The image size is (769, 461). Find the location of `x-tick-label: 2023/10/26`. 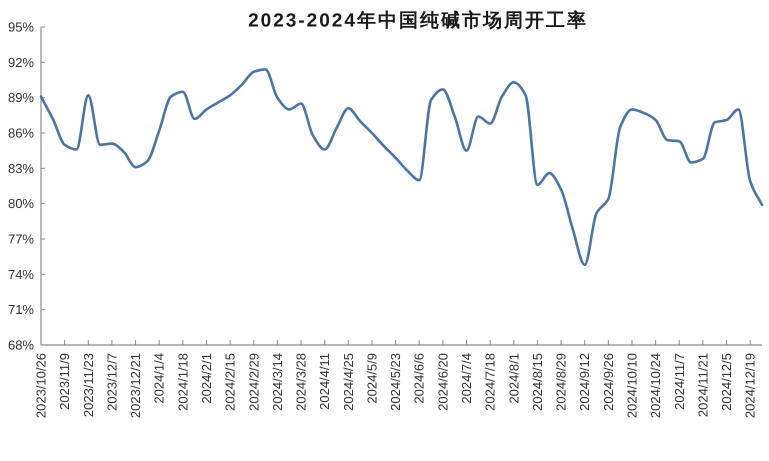

x-tick-label: 2023/10/26 is located at coordinates (41, 385).